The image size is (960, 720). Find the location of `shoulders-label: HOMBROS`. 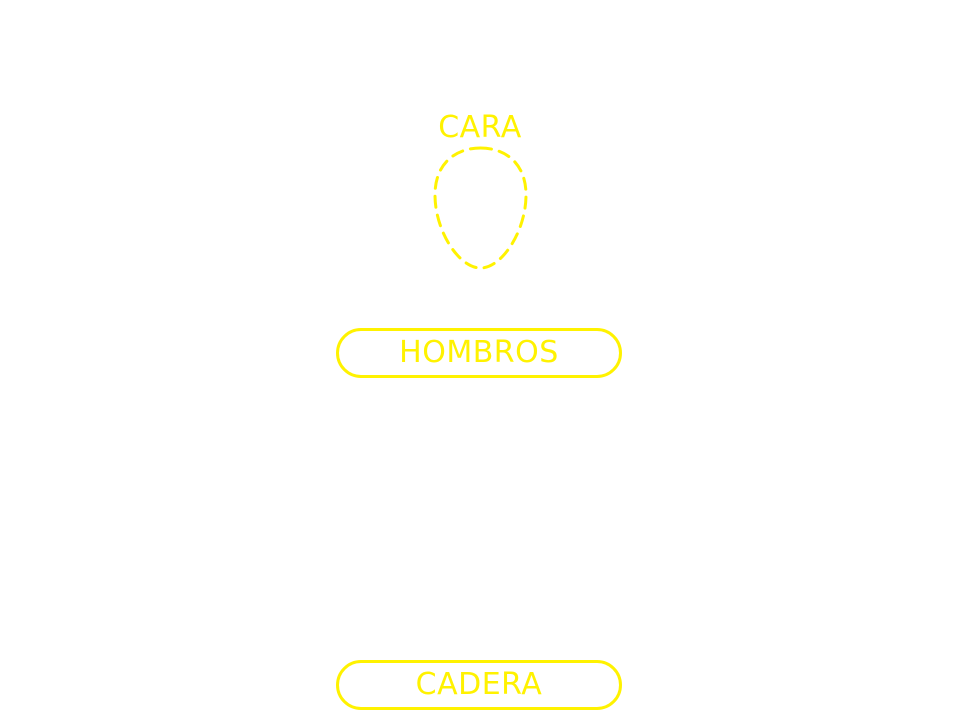

shoulders-label: HOMBROS is located at coordinates (479, 352).